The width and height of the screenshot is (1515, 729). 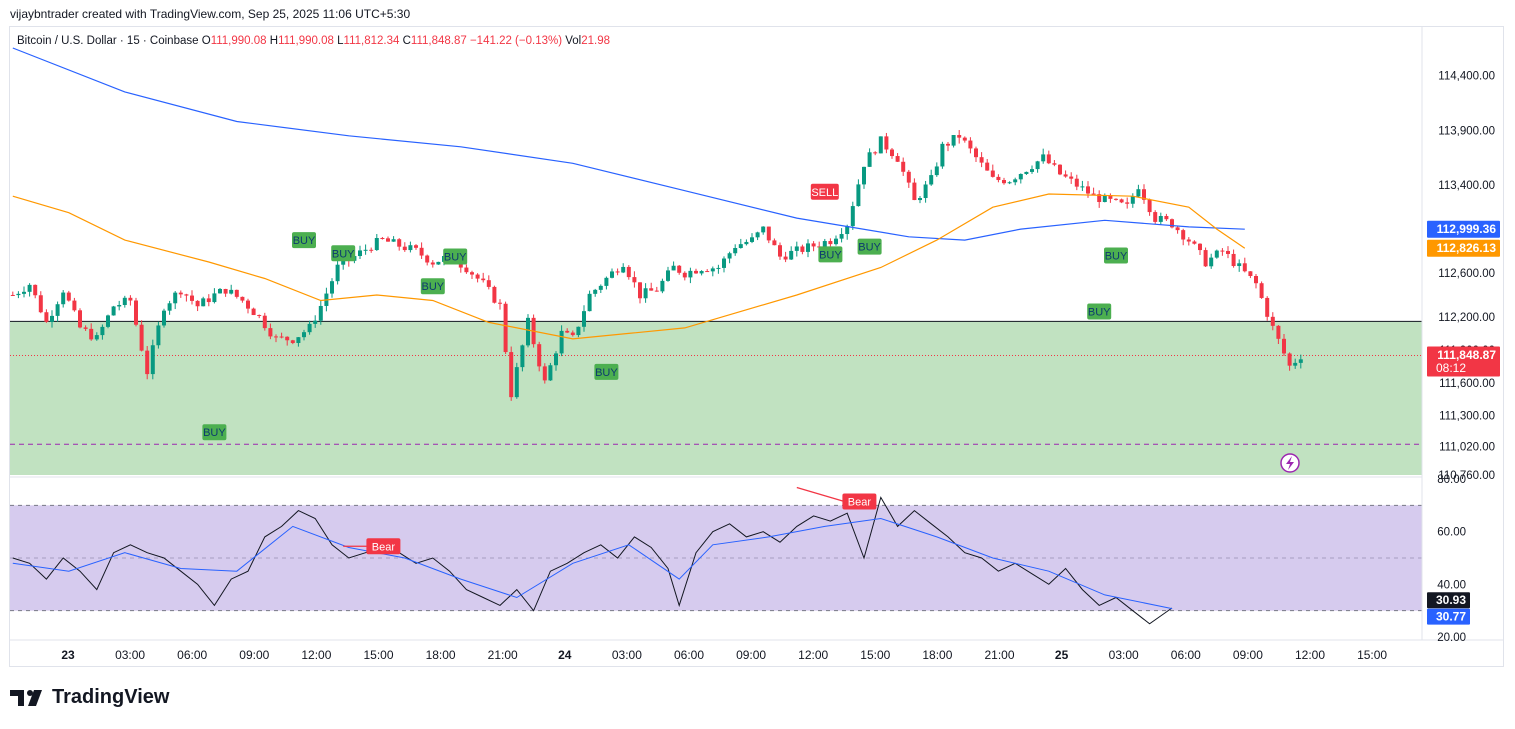 I want to click on symbol-name: Bitcoin / U.S. Dollar · 15 · Coinbase, so click(x=108, y=41).